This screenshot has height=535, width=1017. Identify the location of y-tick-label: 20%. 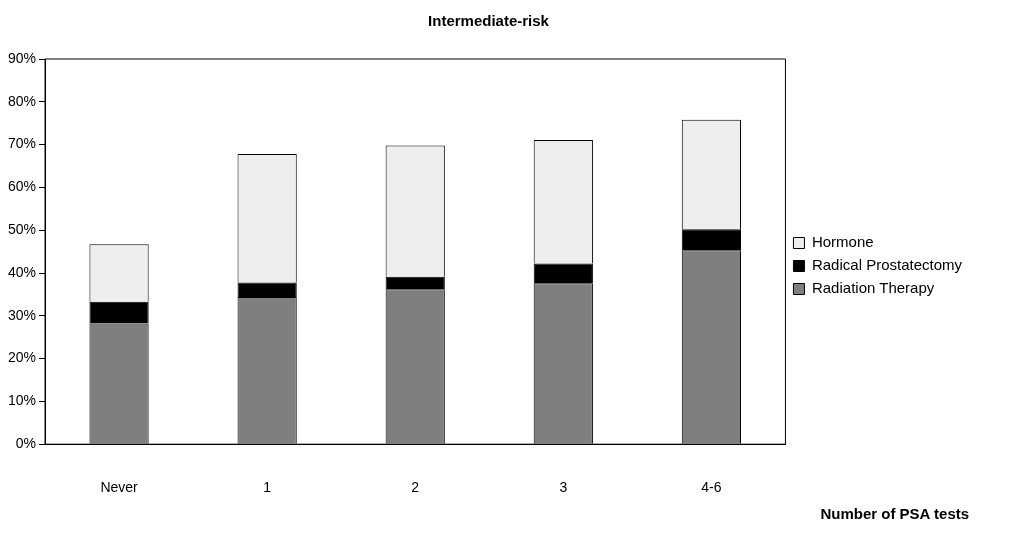
(22, 357).